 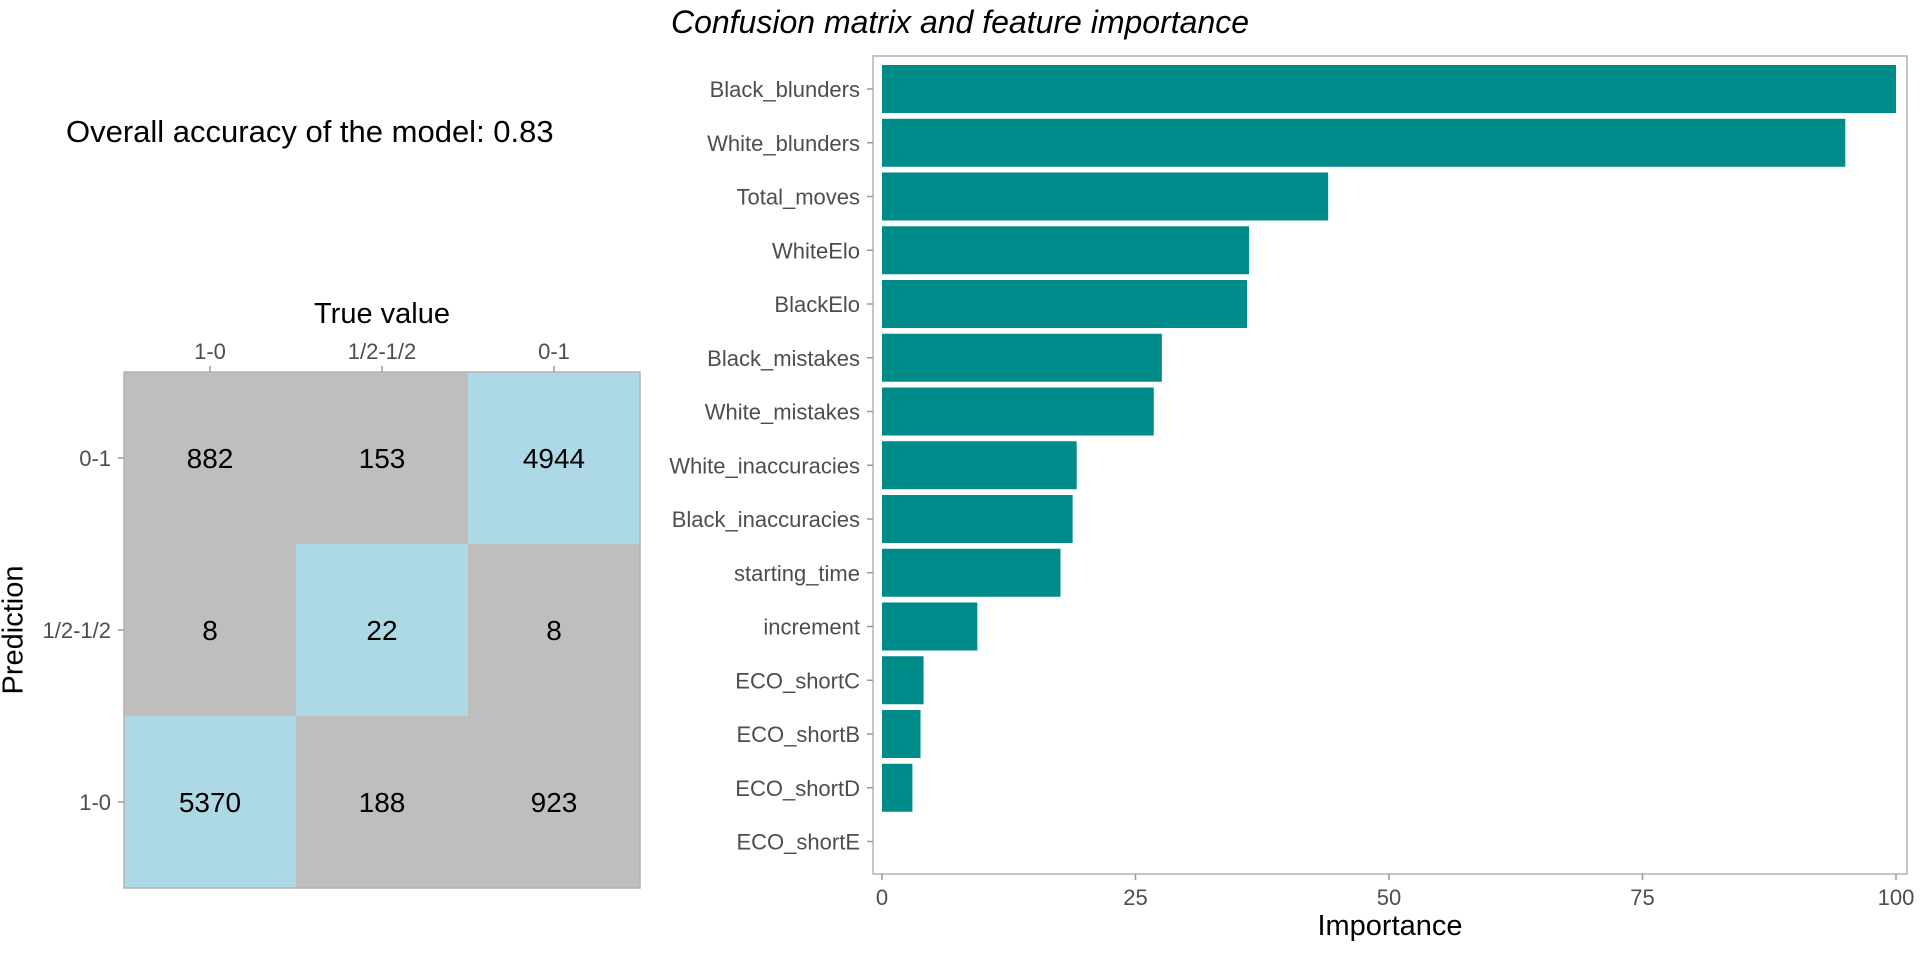 I want to click on figure-title: Confusion matrix and feature importance, so click(x=960, y=22).